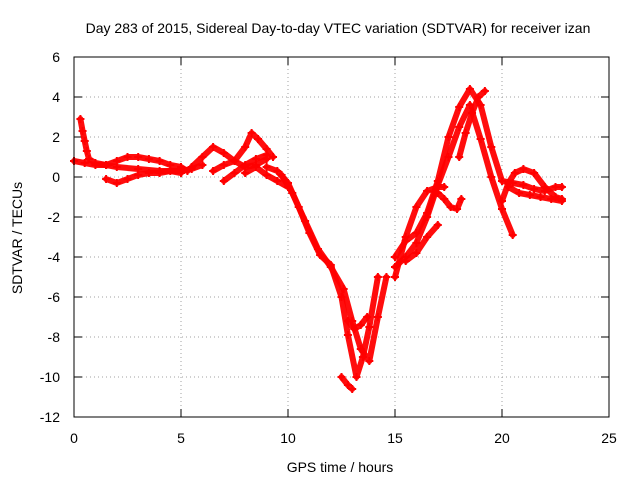  I want to click on x-tick-label: 10, so click(288, 438).